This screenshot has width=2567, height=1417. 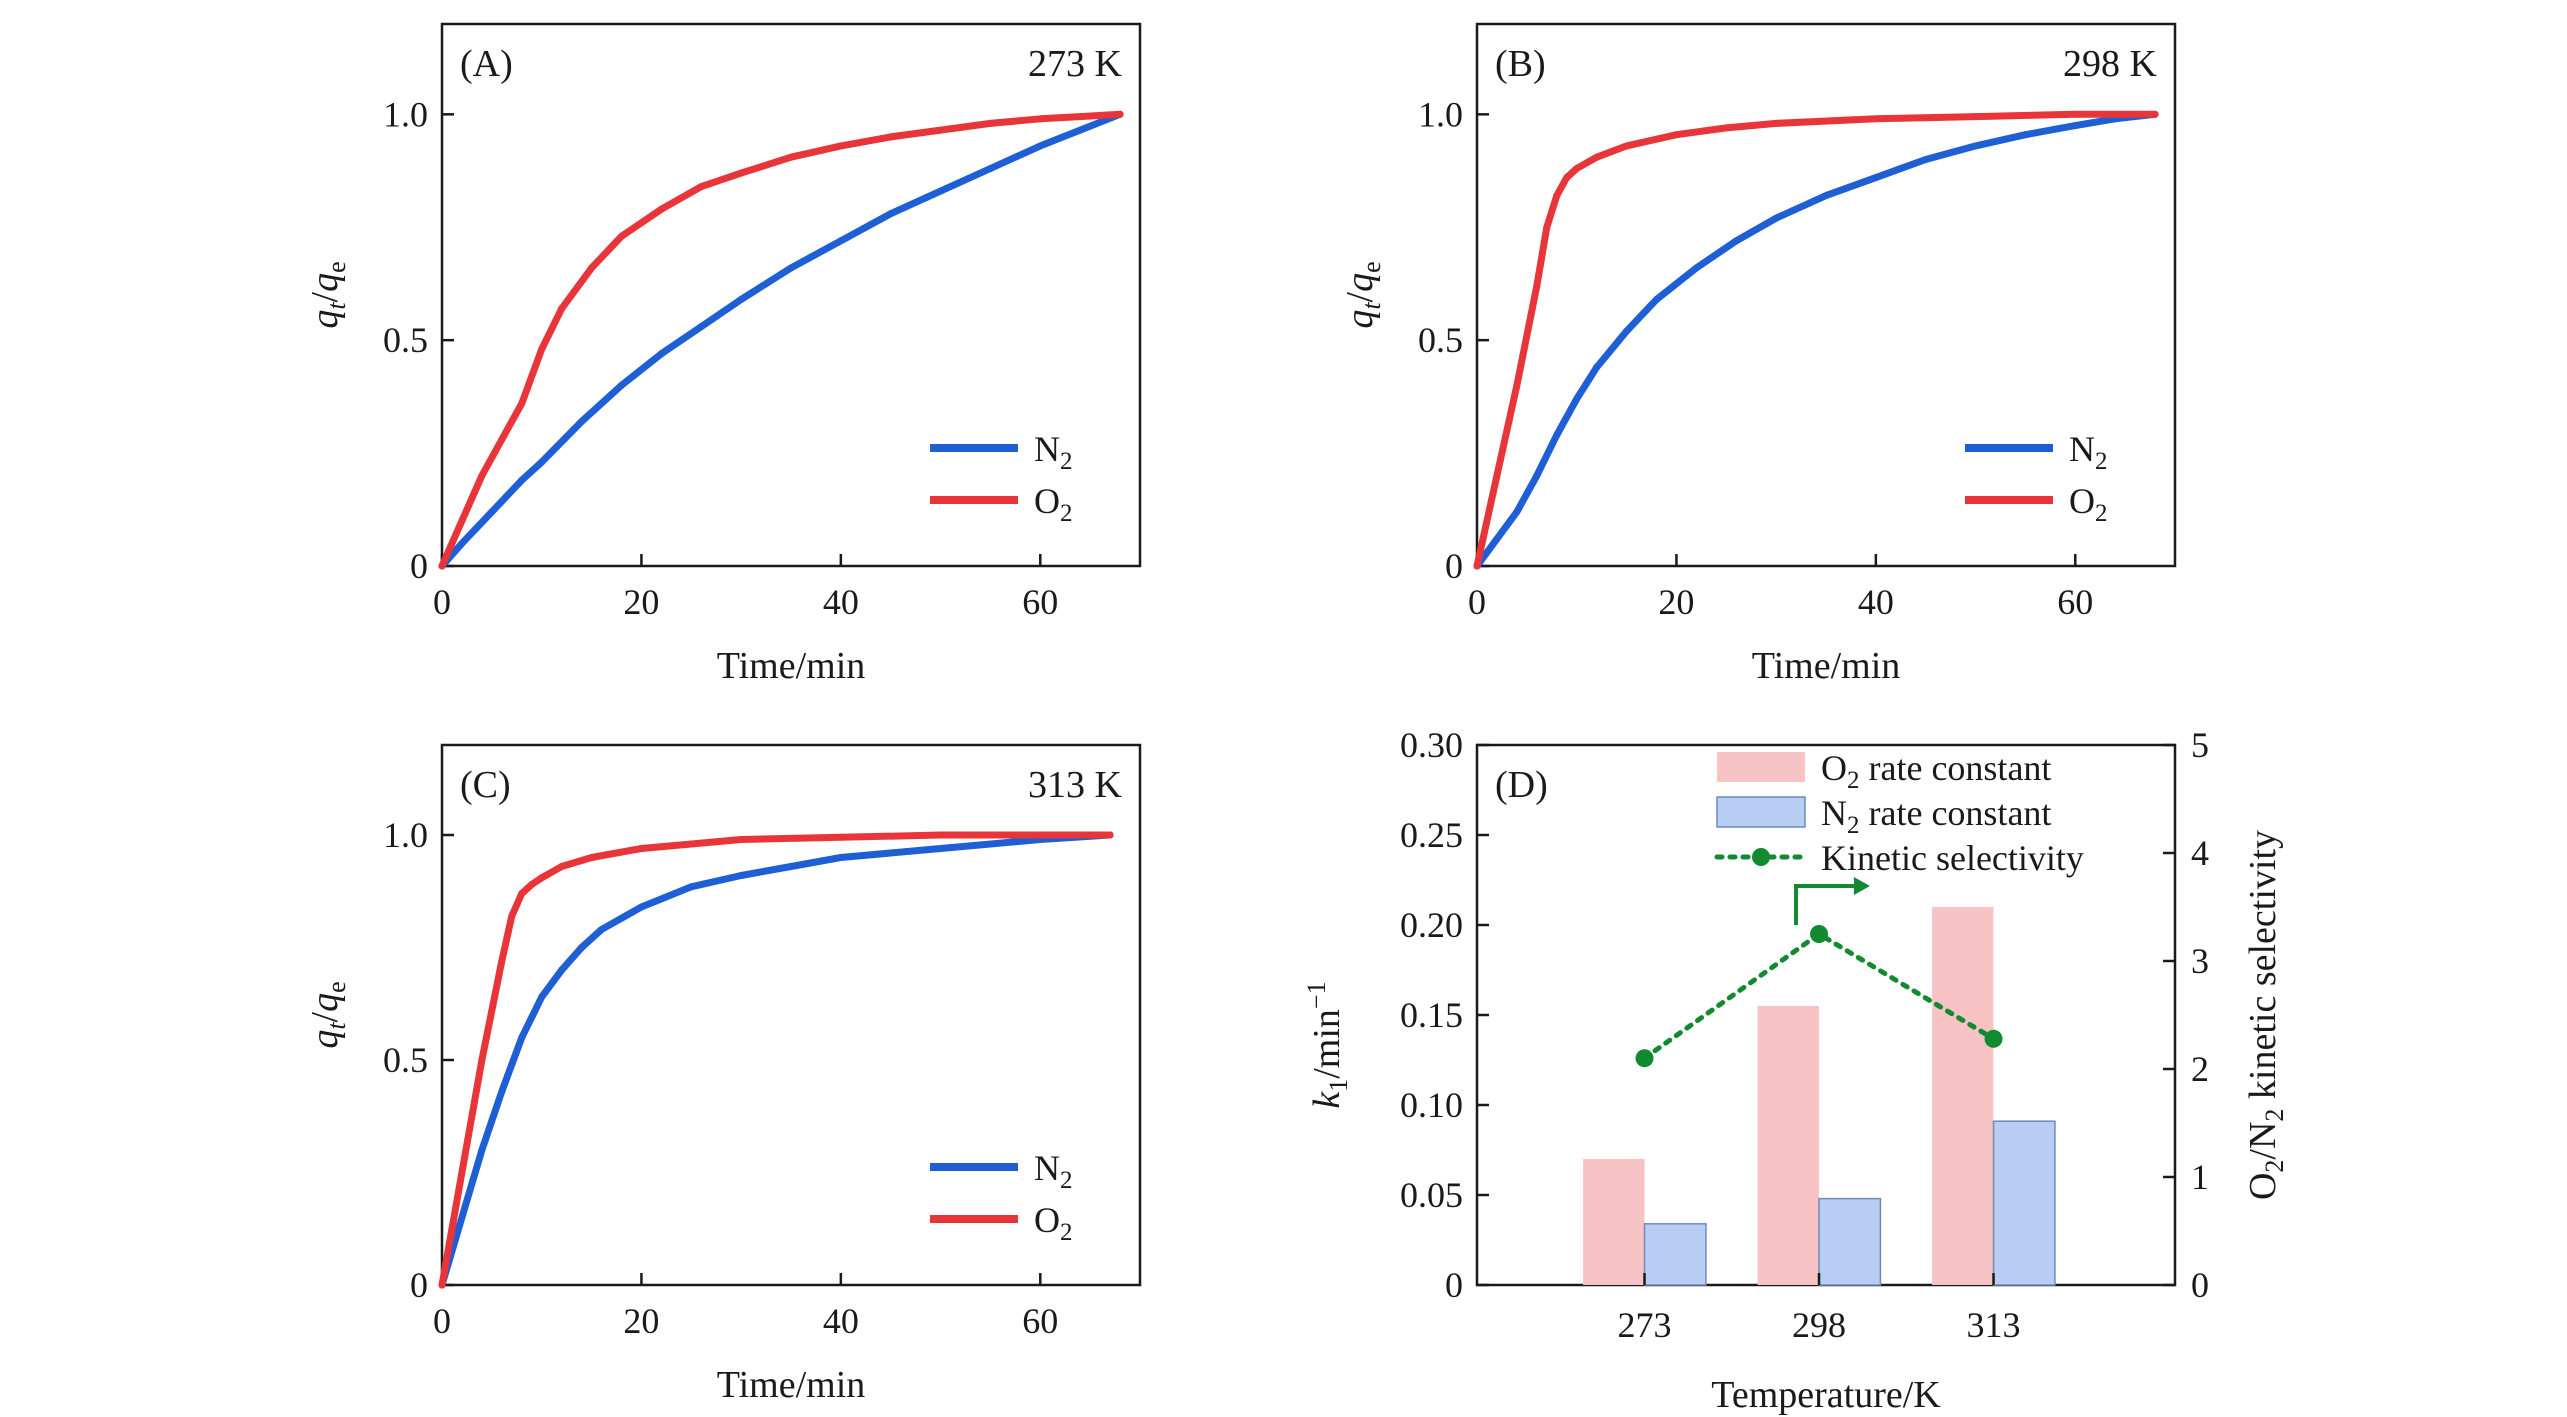 What do you see at coordinates (2200, 853) in the screenshot?
I see `y-right-tick-label: 4` at bounding box center [2200, 853].